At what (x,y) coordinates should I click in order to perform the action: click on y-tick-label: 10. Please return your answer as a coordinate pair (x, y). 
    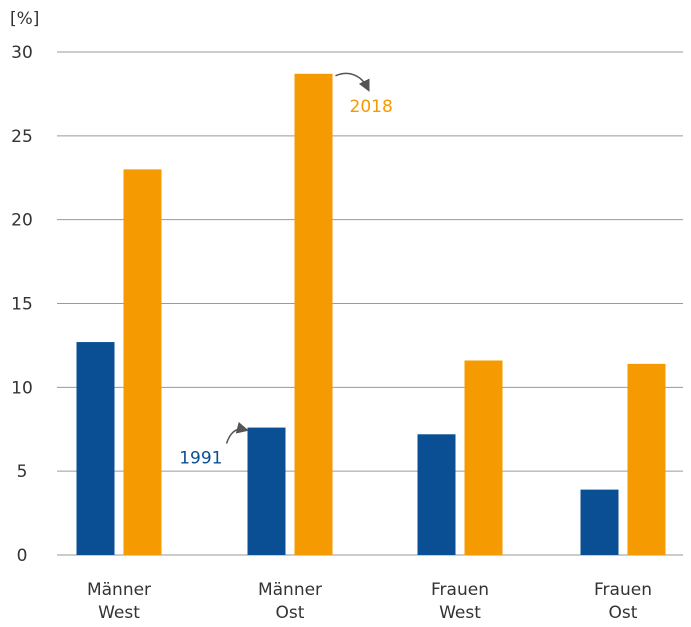
    Looking at the image, I should click on (22, 388).